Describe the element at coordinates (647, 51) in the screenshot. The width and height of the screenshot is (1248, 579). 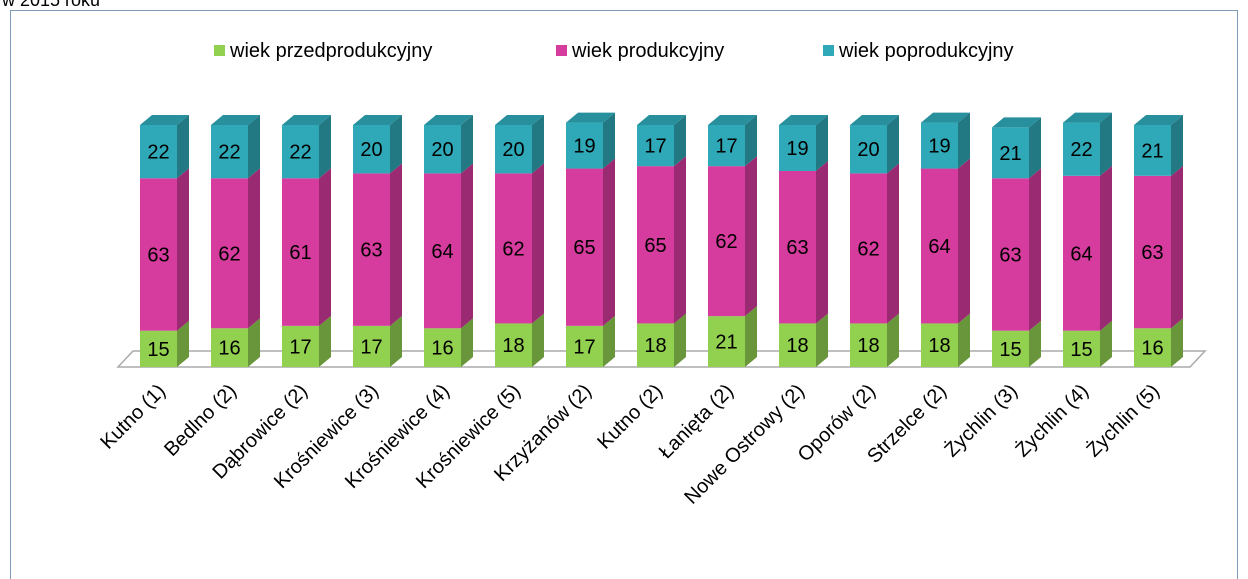
I see `legend-label: wiek produkcyjny` at that location.